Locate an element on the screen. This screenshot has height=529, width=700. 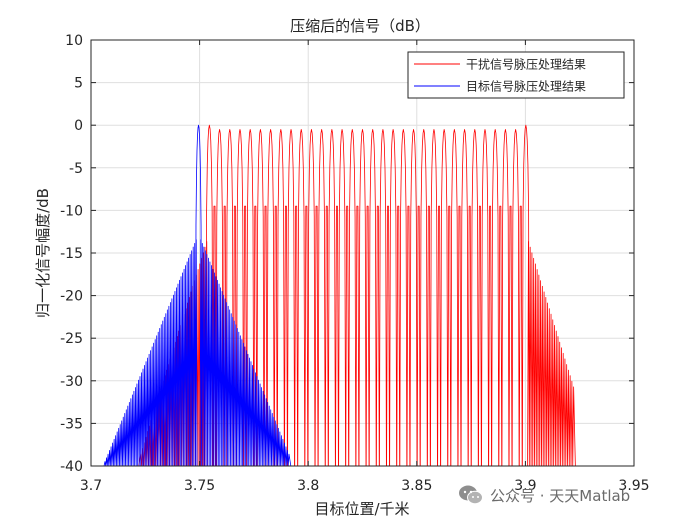
y-tick-label: -20 is located at coordinates (71, 297).